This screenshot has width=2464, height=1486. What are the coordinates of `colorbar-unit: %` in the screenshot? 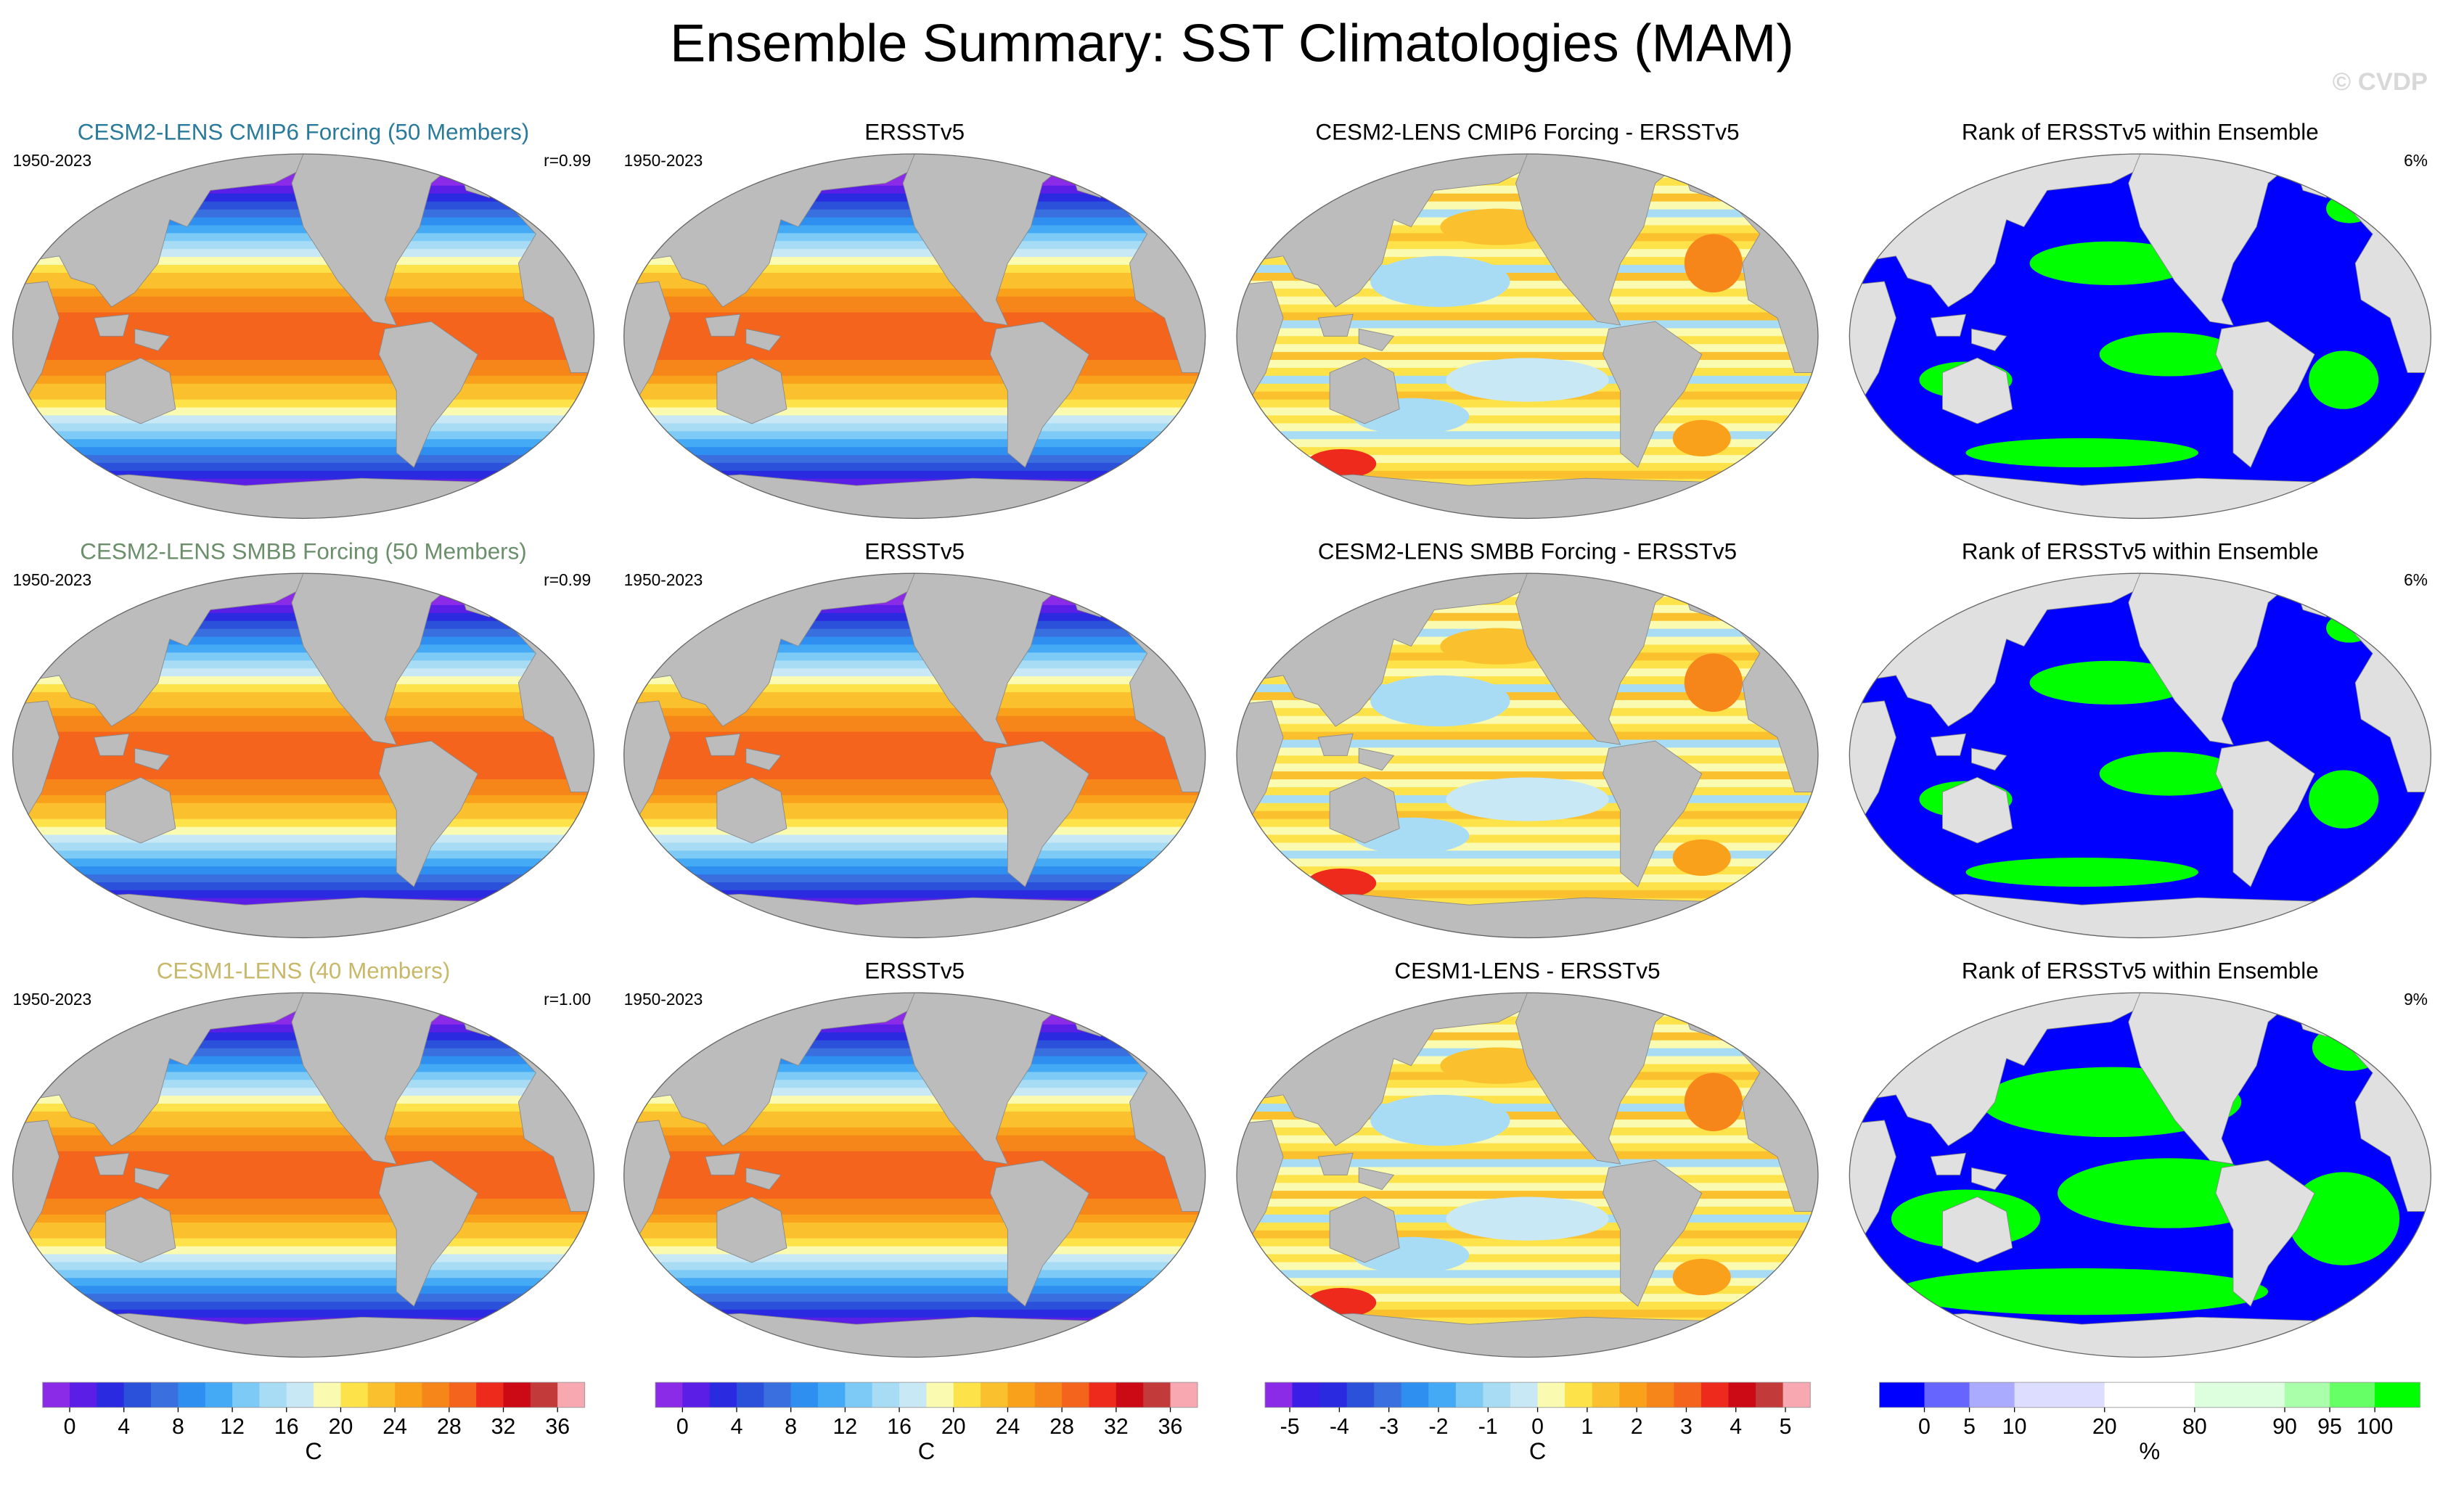 It's located at (2149, 1451).